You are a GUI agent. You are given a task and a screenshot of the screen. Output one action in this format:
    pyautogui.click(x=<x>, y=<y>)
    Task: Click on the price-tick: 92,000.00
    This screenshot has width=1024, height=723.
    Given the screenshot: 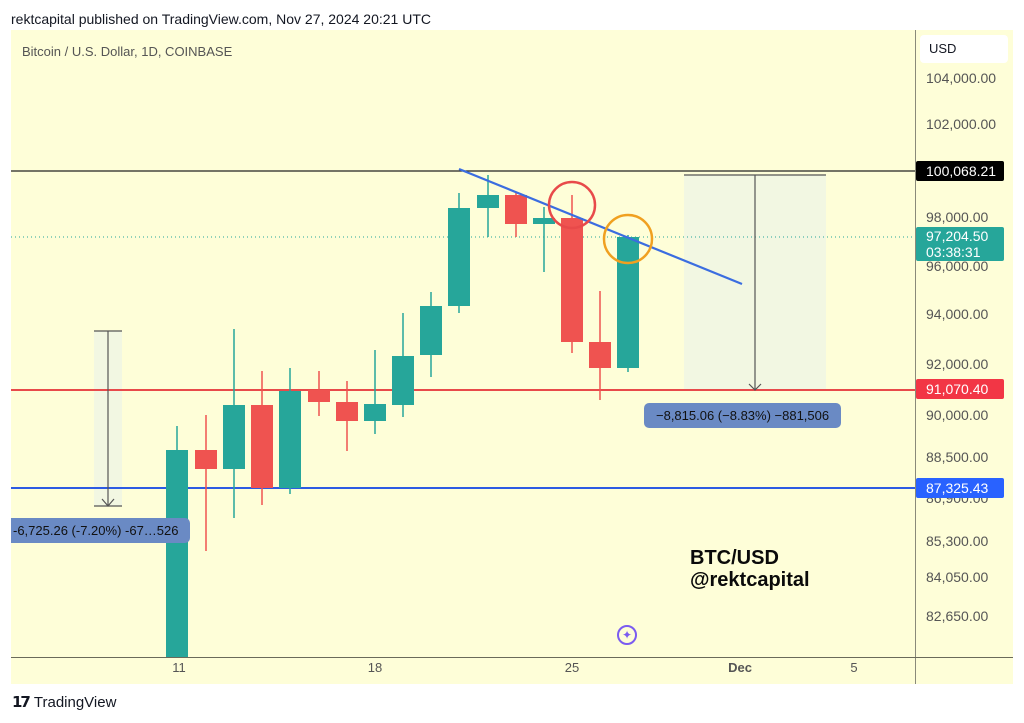 What is the action you would take?
    pyautogui.click(x=957, y=364)
    